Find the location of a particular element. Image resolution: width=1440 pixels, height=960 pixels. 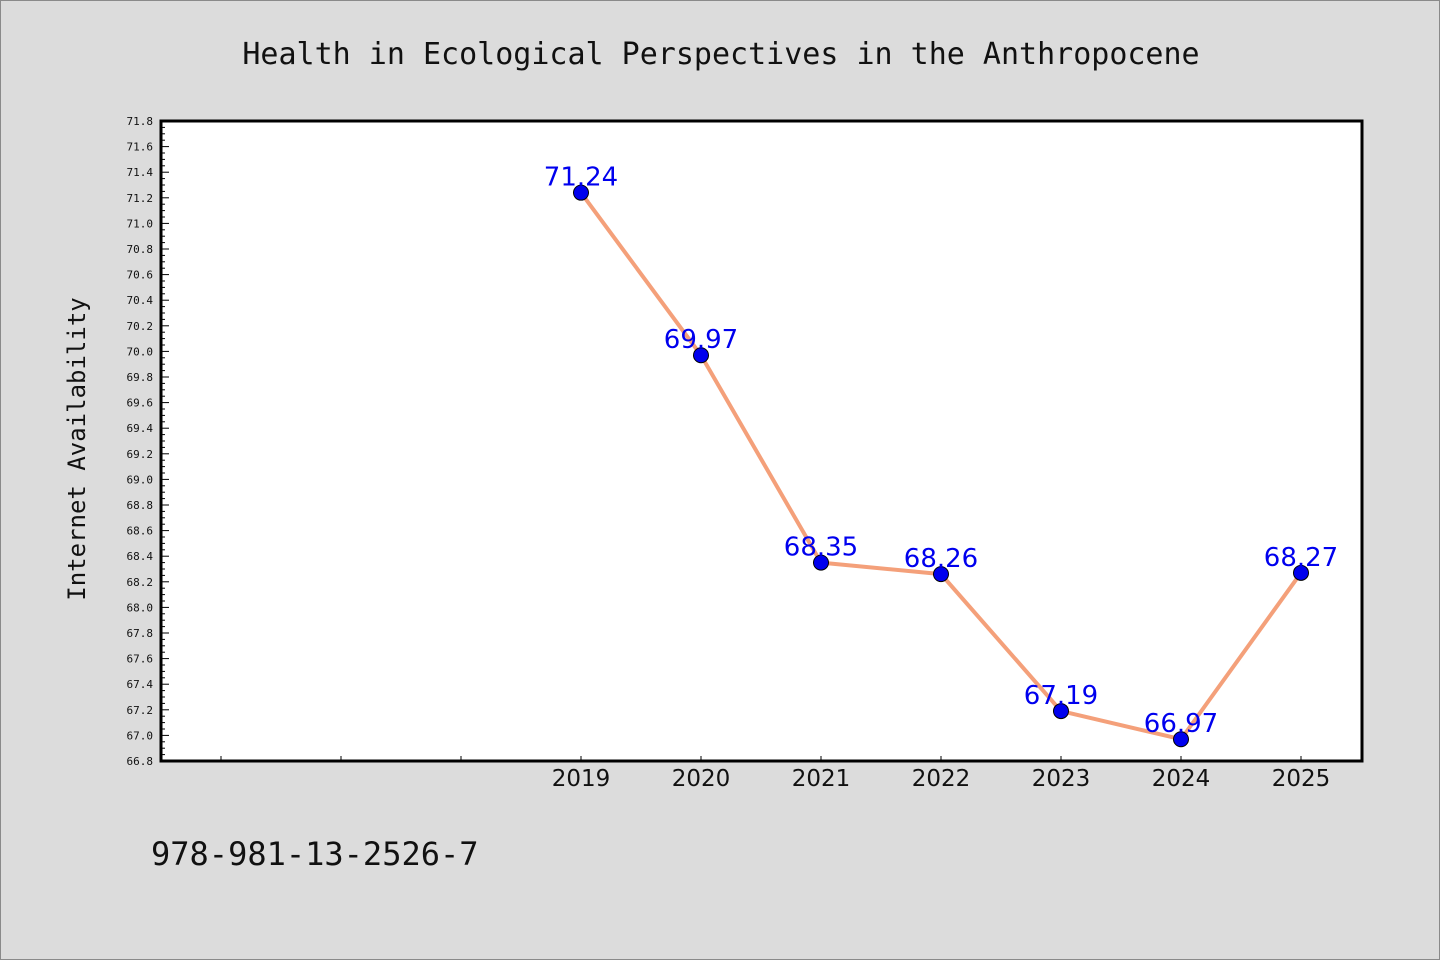

x-axis: 2019 2020 2021 2022 2023 2024 2025 is located at coordinates (775, 774).